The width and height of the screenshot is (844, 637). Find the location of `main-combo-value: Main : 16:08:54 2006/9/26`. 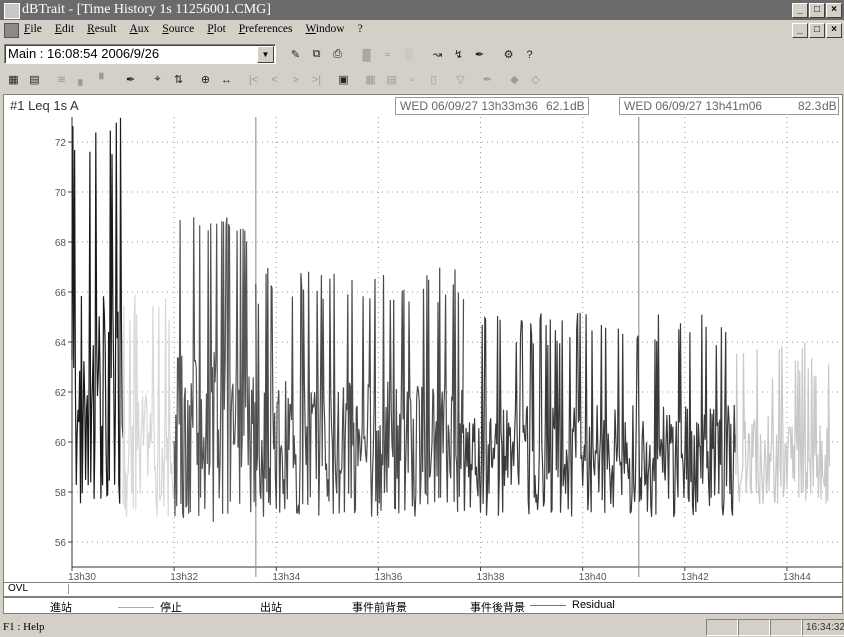

main-combo-value: Main : 16:08:54 2006/9/26 is located at coordinates (84, 53).